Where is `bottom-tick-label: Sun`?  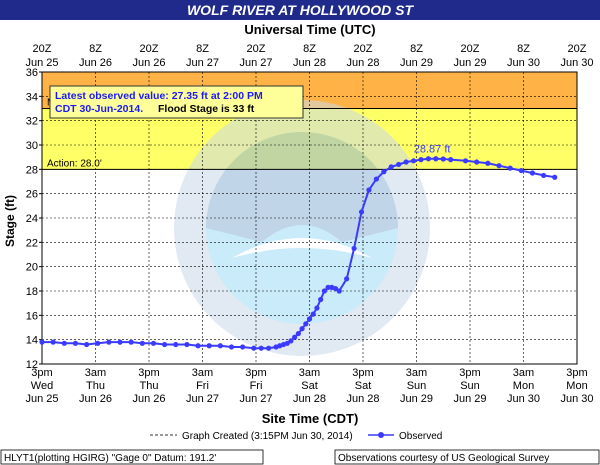
bottom-tick-label: Sun is located at coordinates (470, 386).